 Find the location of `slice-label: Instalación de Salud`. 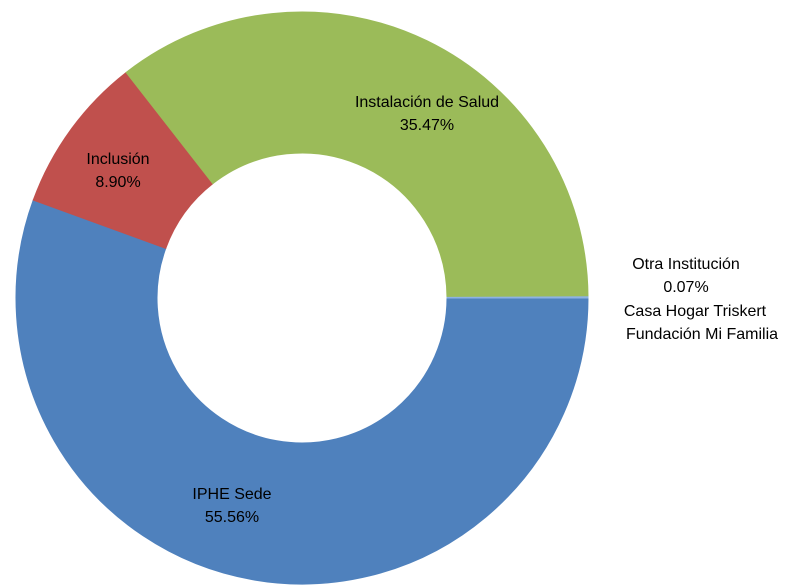

slice-label: Instalación de Salud is located at coordinates (427, 102).